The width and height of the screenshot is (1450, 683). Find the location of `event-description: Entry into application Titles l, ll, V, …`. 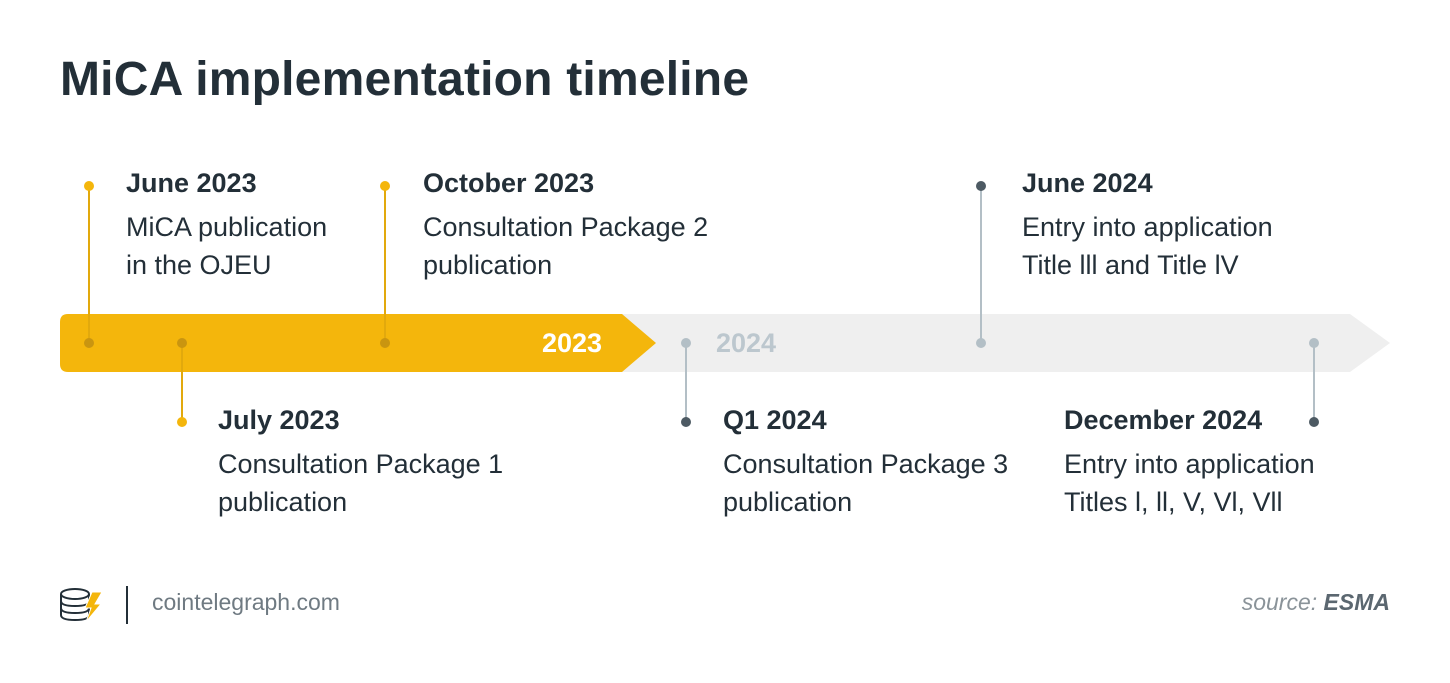

event-description: Entry into application Titles l, ll, V, … is located at coordinates (1189, 483).